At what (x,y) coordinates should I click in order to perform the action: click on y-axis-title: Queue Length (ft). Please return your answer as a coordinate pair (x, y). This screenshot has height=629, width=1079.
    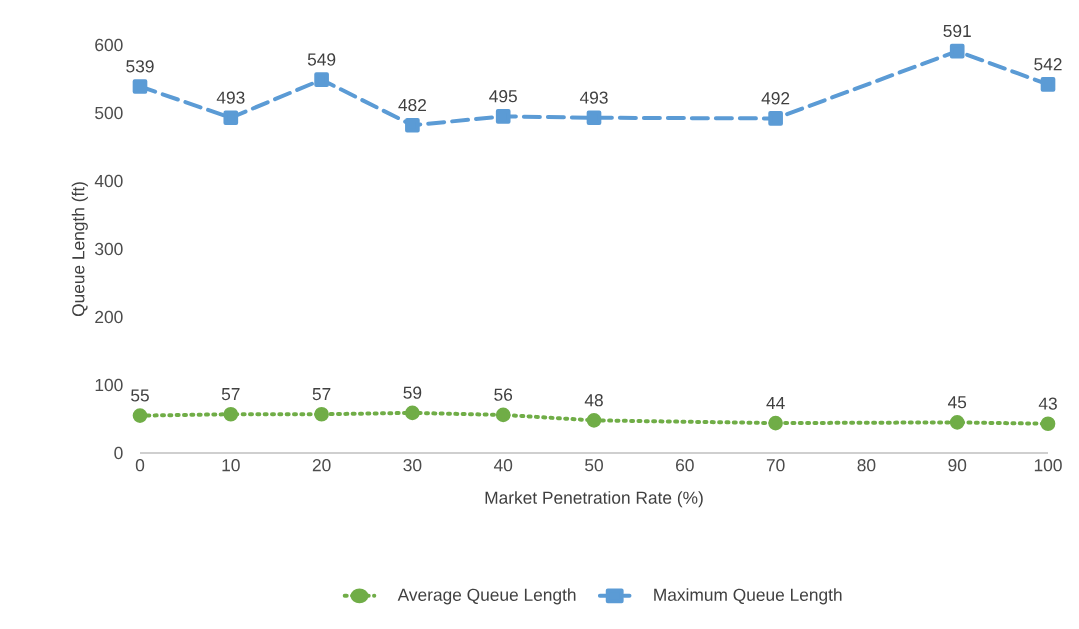
    Looking at the image, I should click on (79, 249).